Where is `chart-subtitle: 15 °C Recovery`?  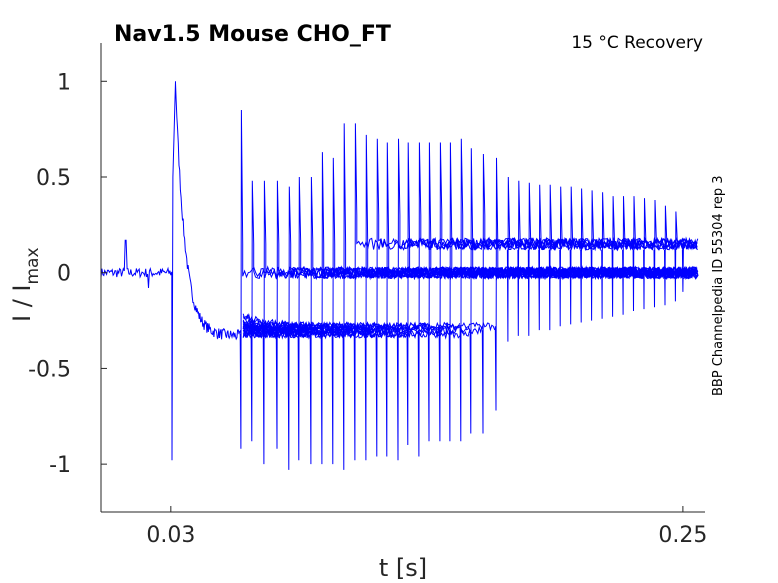
chart-subtitle: 15 °C Recovery is located at coordinates (637, 43).